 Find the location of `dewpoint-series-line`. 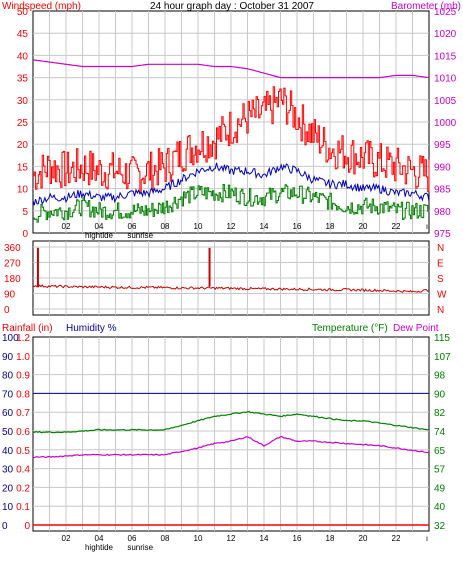

dewpoint-series-line is located at coordinates (231, 447).